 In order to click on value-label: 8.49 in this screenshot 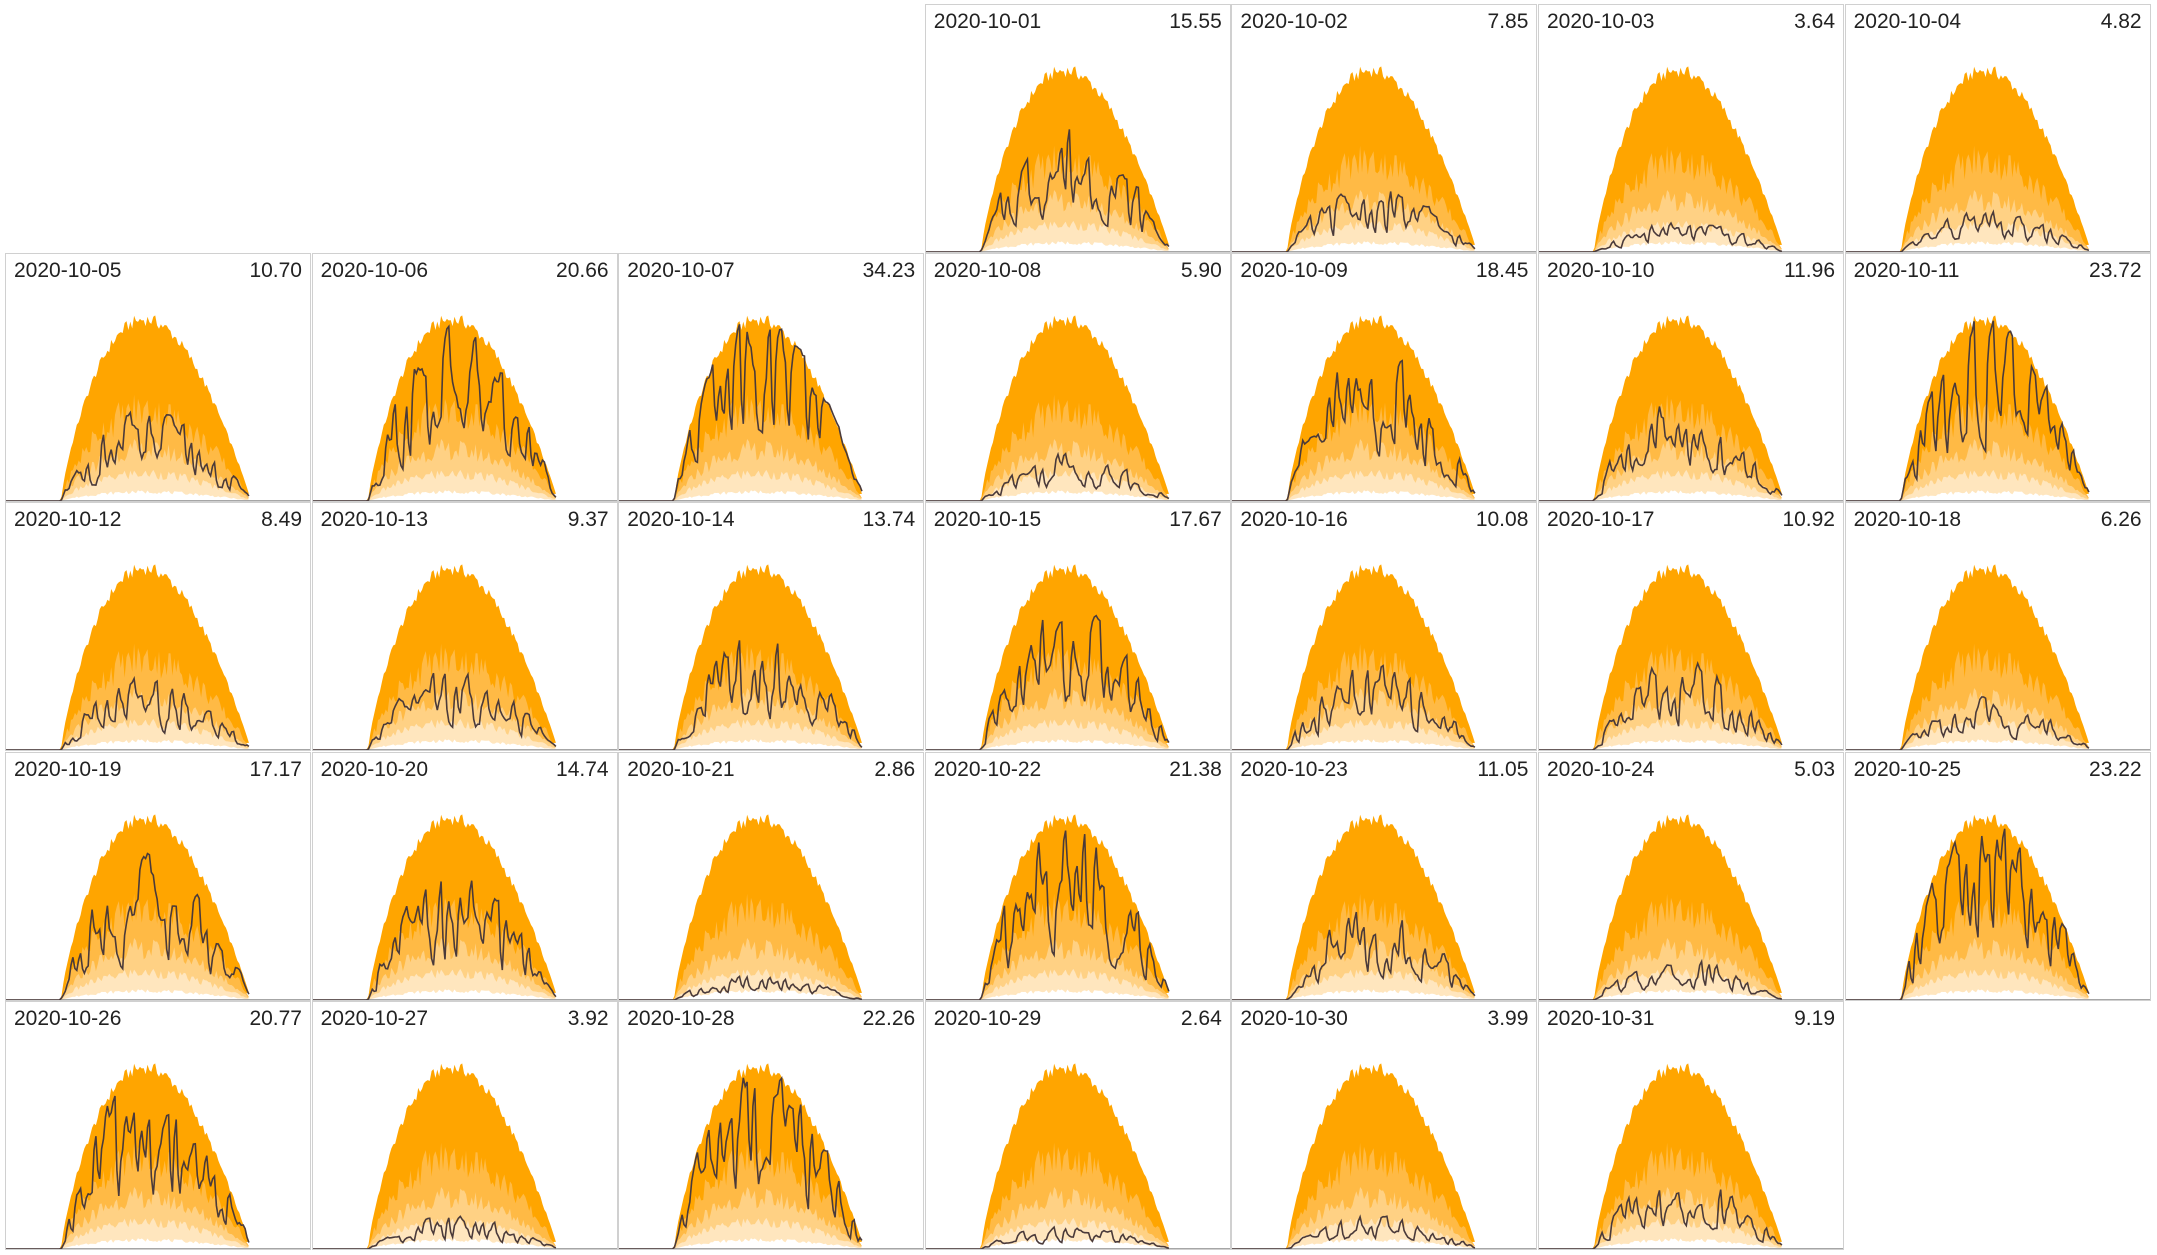, I will do `click(281, 520)`.